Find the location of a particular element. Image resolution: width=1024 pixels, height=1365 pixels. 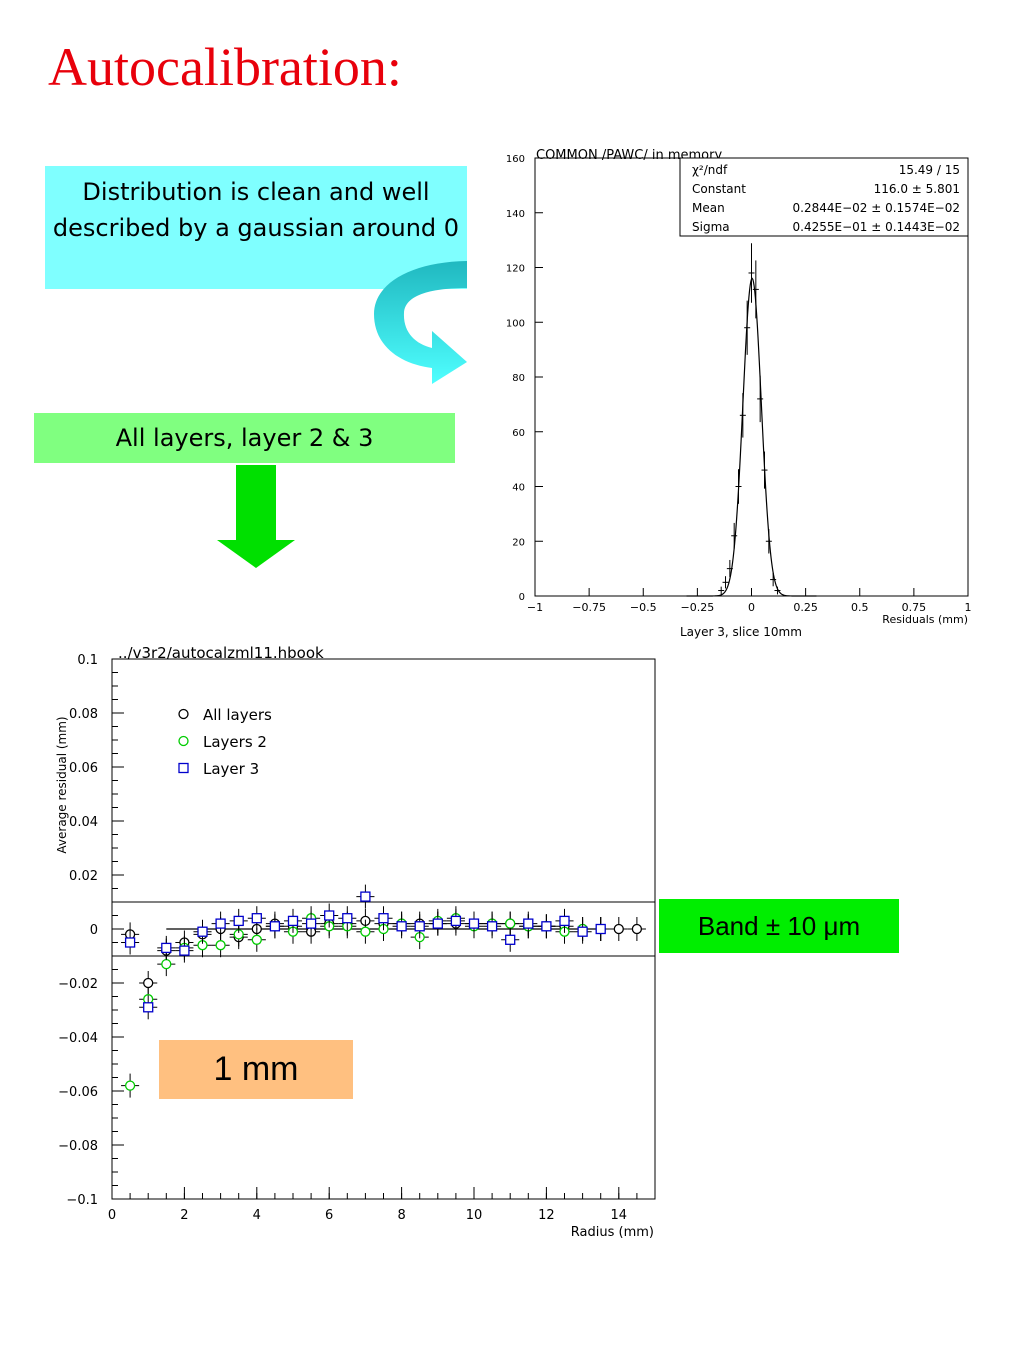

legend-label: Layers 2 is located at coordinates (235, 742).